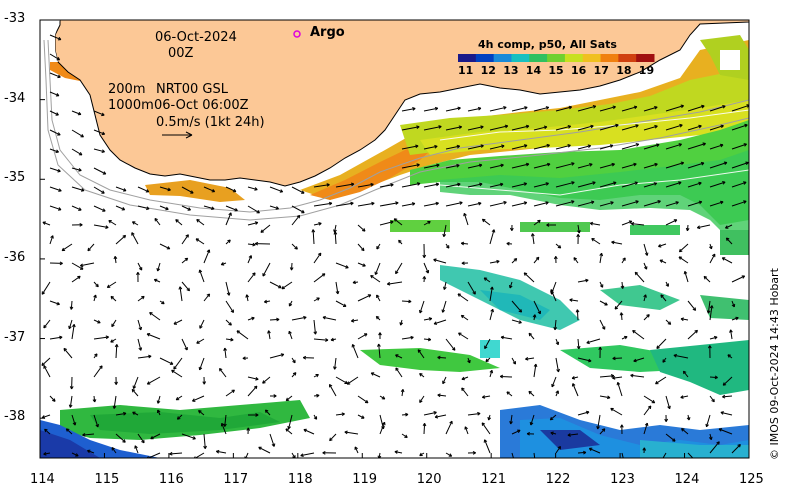  Describe the element at coordinates (601, 70) in the screenshot. I see `colorbar-tick-label: 17` at that location.